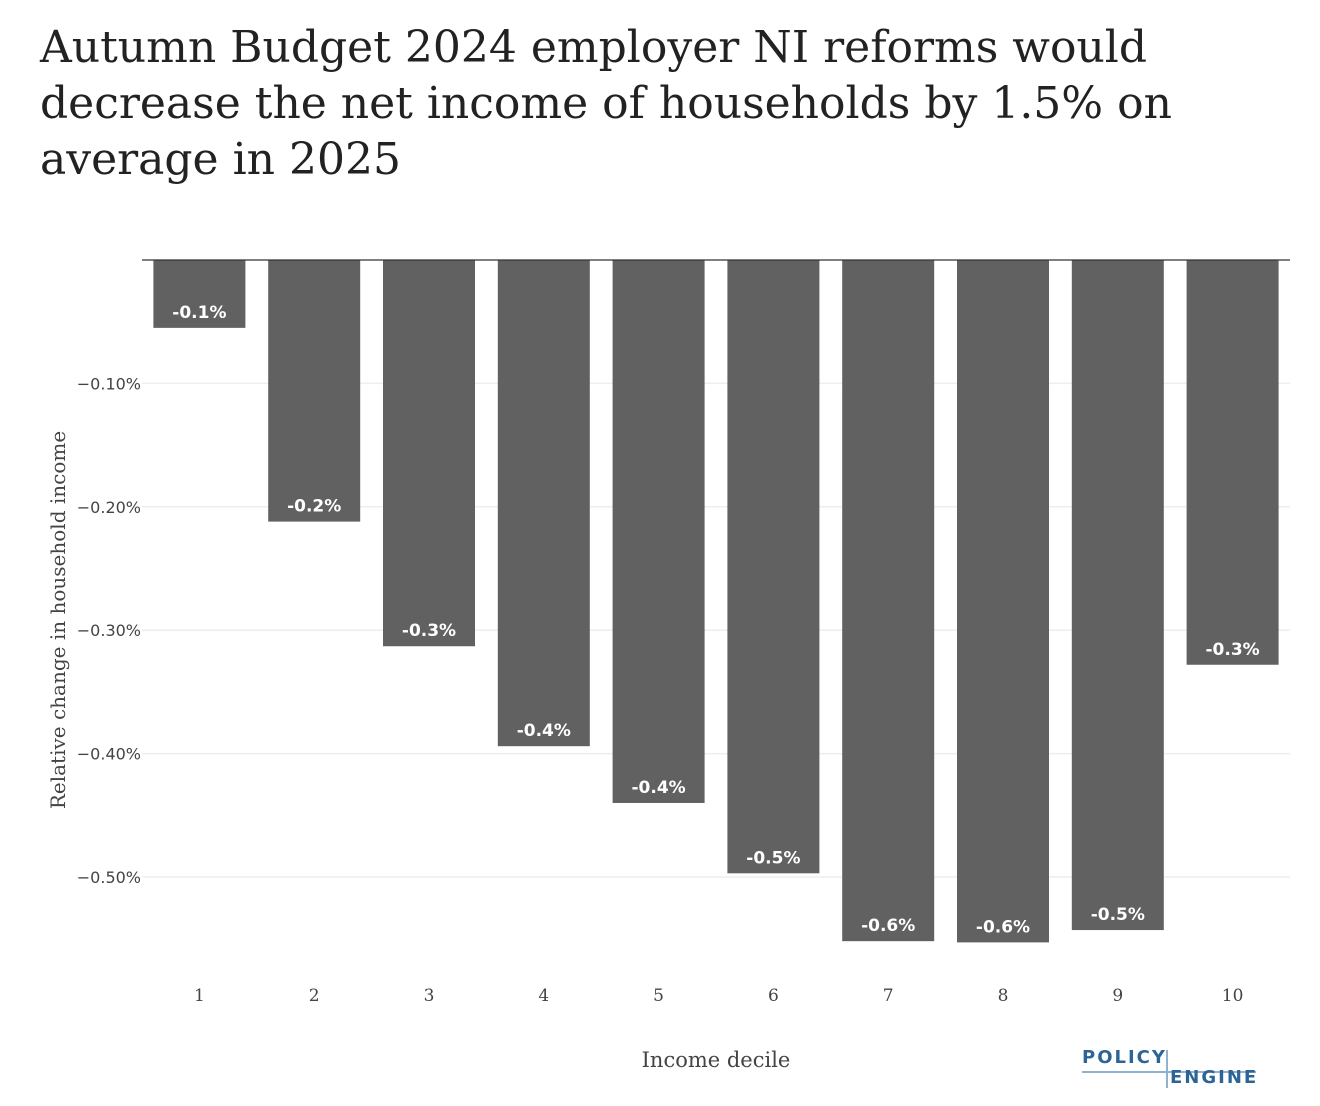 The width and height of the screenshot is (1320, 1106). Describe the element at coordinates (58, 620) in the screenshot. I see `y-axis-label: Relative change in household income` at that location.